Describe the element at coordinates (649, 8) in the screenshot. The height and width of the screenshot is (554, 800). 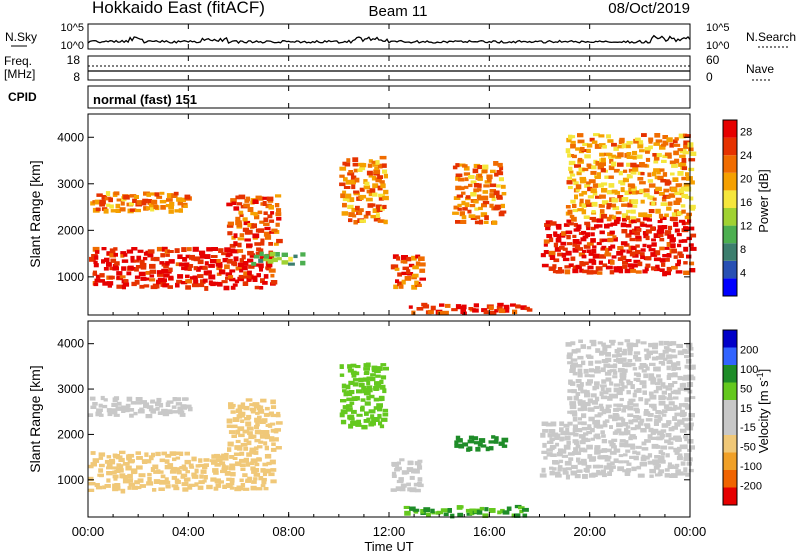
I see `date-label: 08/Oct/2019` at that location.